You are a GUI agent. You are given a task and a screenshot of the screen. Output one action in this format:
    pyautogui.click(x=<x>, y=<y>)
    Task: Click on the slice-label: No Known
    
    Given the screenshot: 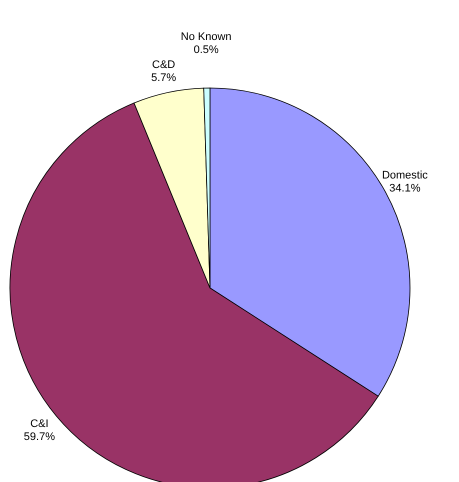 What is the action you would take?
    pyautogui.click(x=206, y=37)
    